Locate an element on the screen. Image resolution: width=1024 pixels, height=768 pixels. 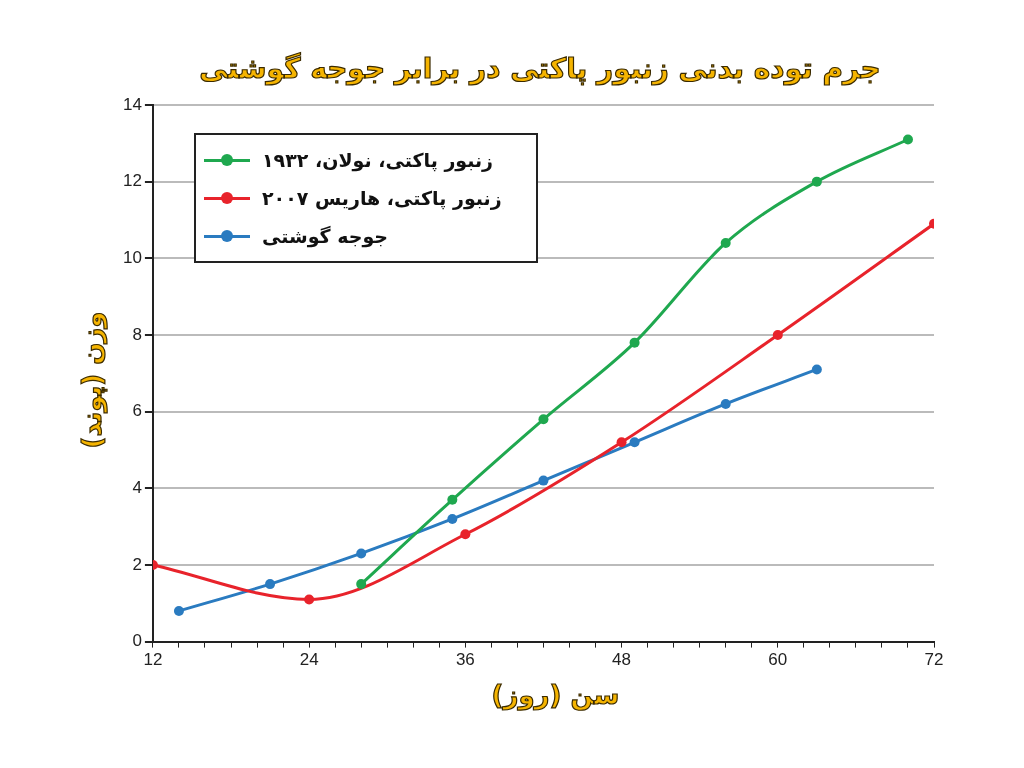
y-tick-label: 6 is located at coordinates (137, 411).